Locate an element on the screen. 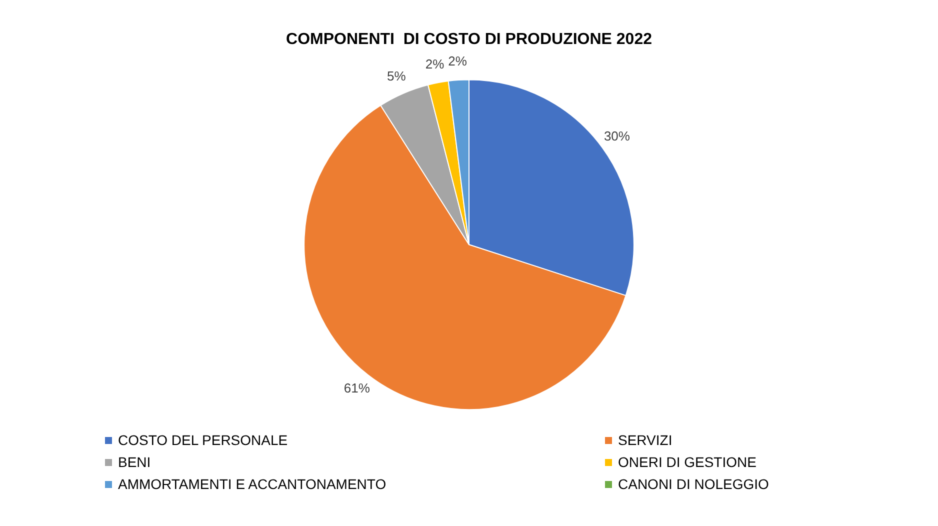 Image resolution: width=938 pixels, height=526 pixels. legend-label: ONERI DI GESTIONE is located at coordinates (687, 462).